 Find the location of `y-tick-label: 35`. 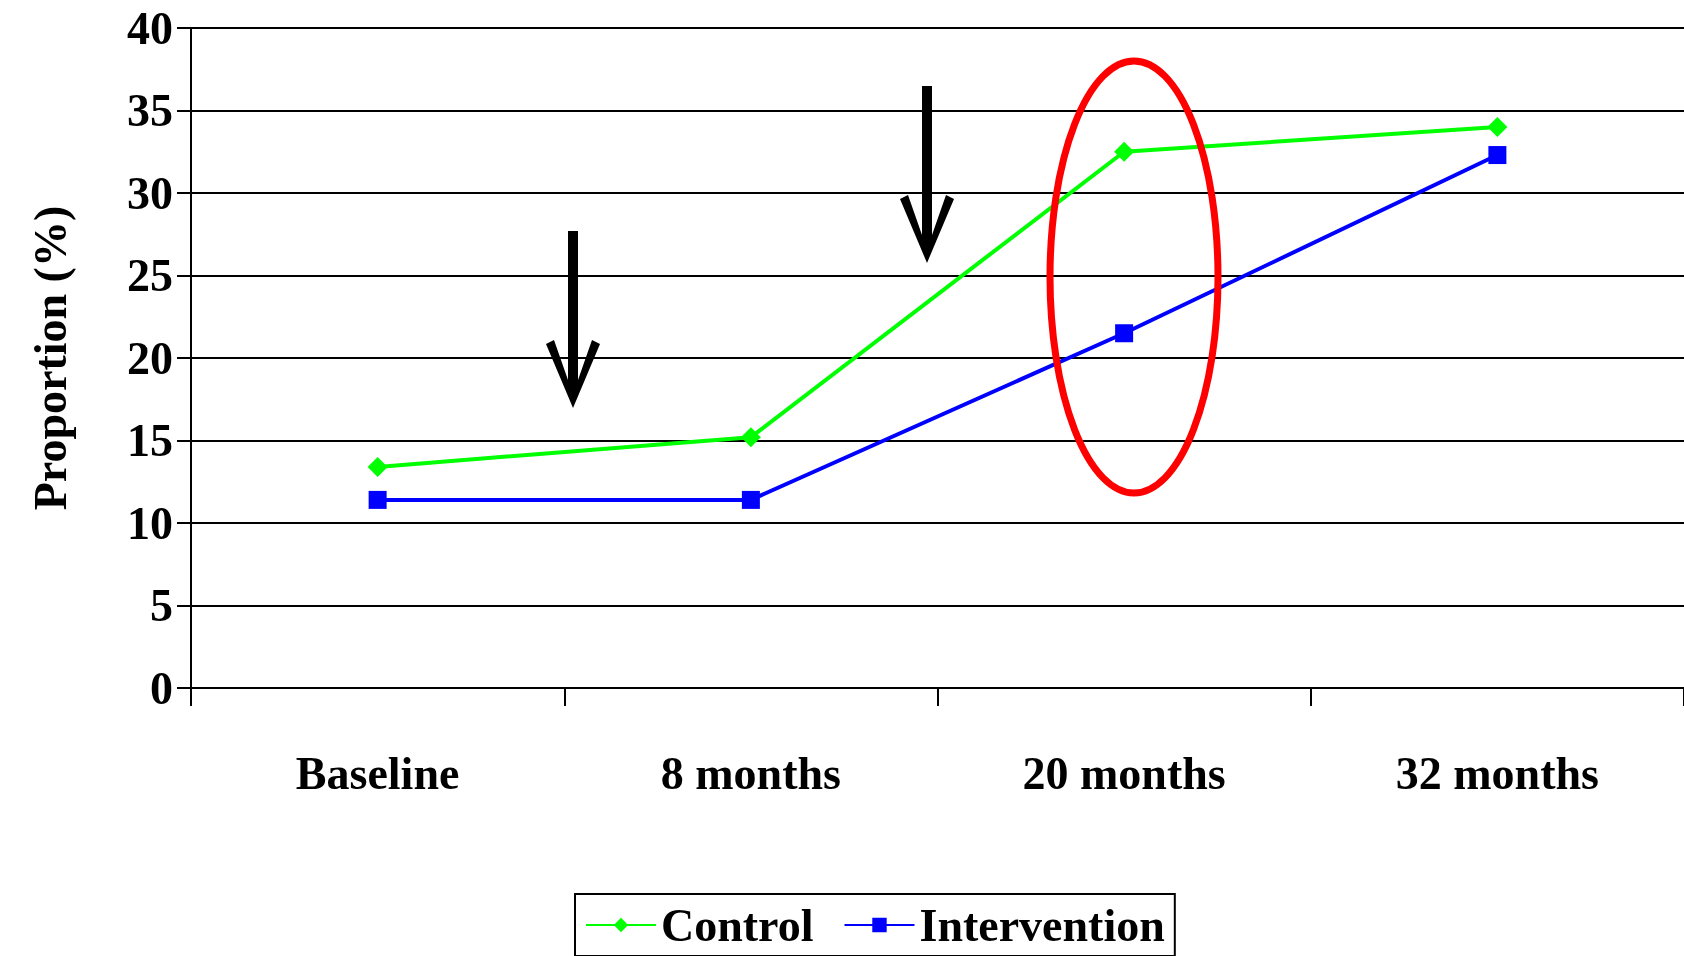

y-tick-label: 35 is located at coordinates (150, 110).